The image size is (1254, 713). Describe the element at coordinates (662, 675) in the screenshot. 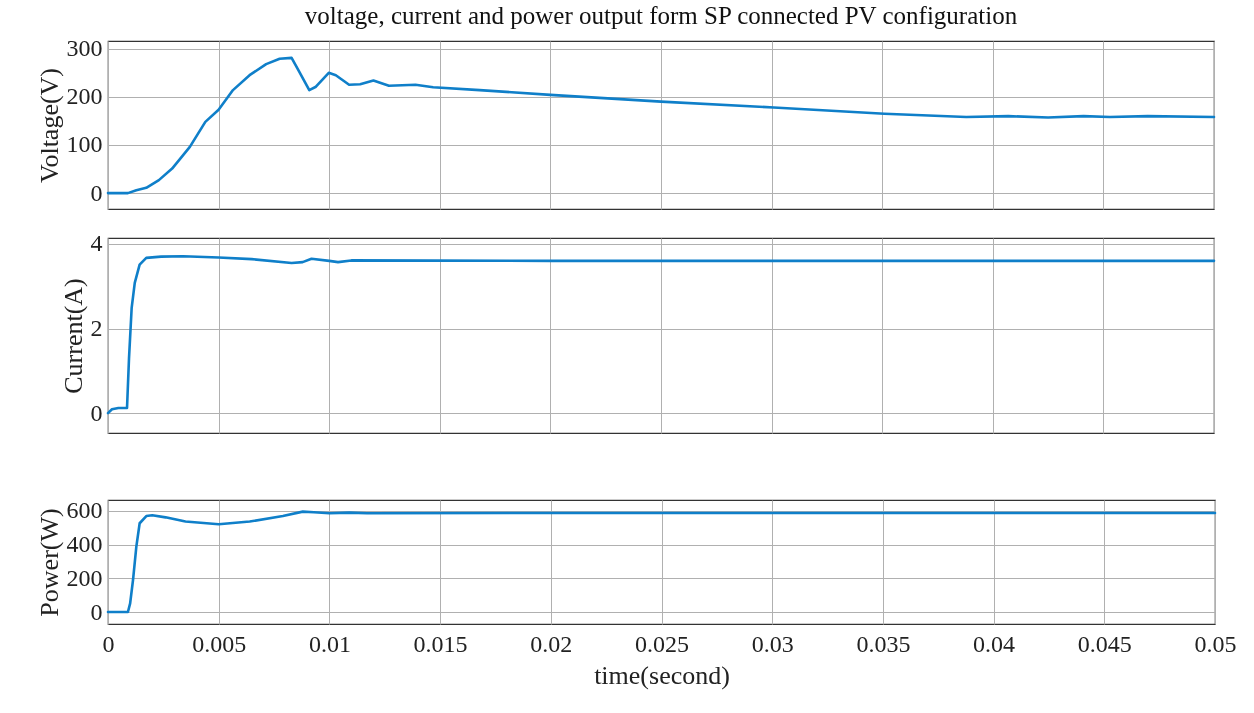

I see `x-axis-title: time(second)` at that location.